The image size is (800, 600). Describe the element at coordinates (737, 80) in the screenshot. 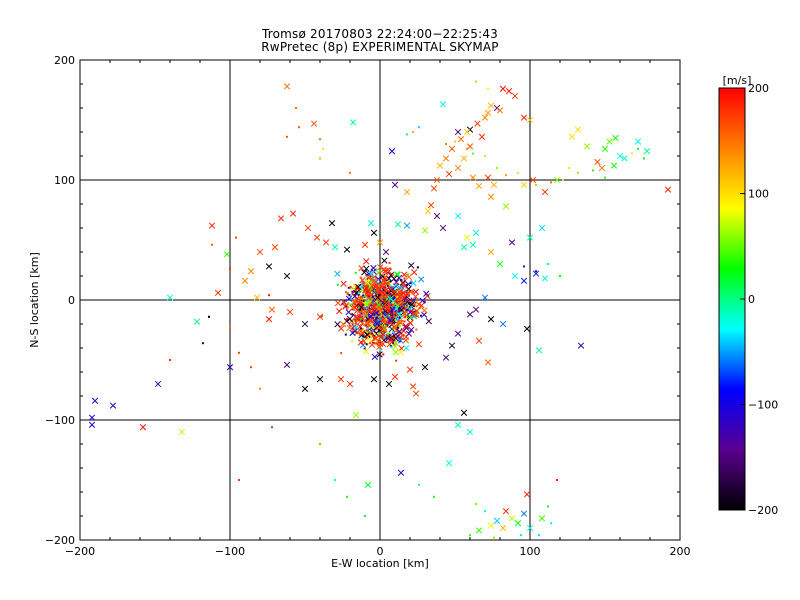

I see `colorbar-unit-label: [m/s]` at that location.